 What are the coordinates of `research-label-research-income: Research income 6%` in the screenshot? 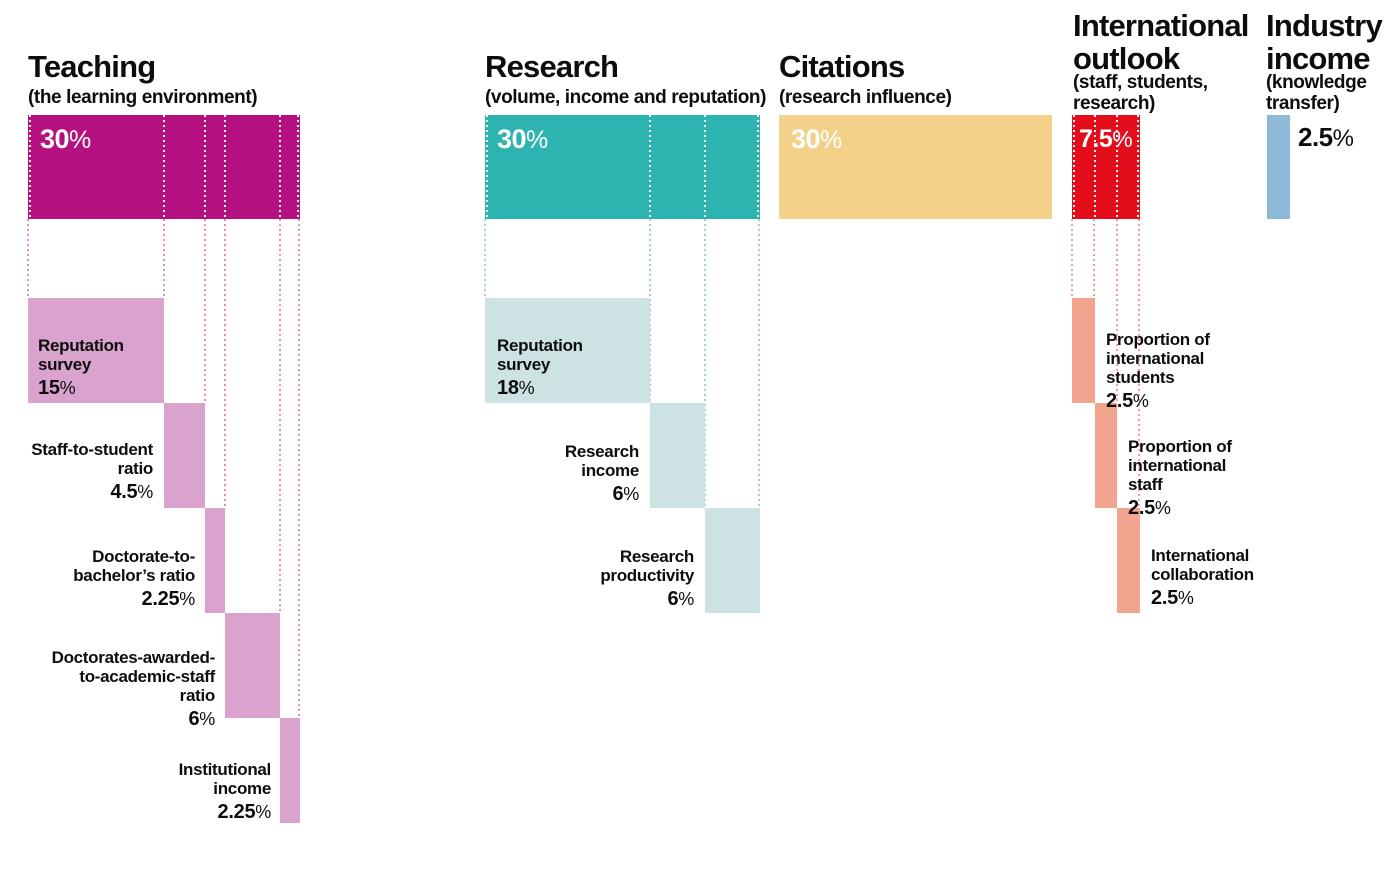 It's located at (559, 473).